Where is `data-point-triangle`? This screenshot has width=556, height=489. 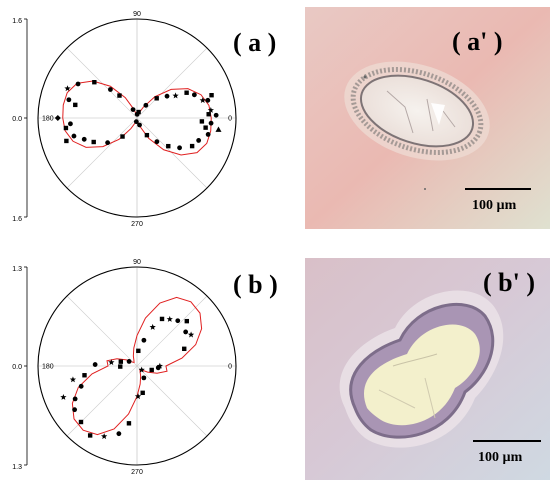
data-point-triangle is located at coordinates (218, 129).